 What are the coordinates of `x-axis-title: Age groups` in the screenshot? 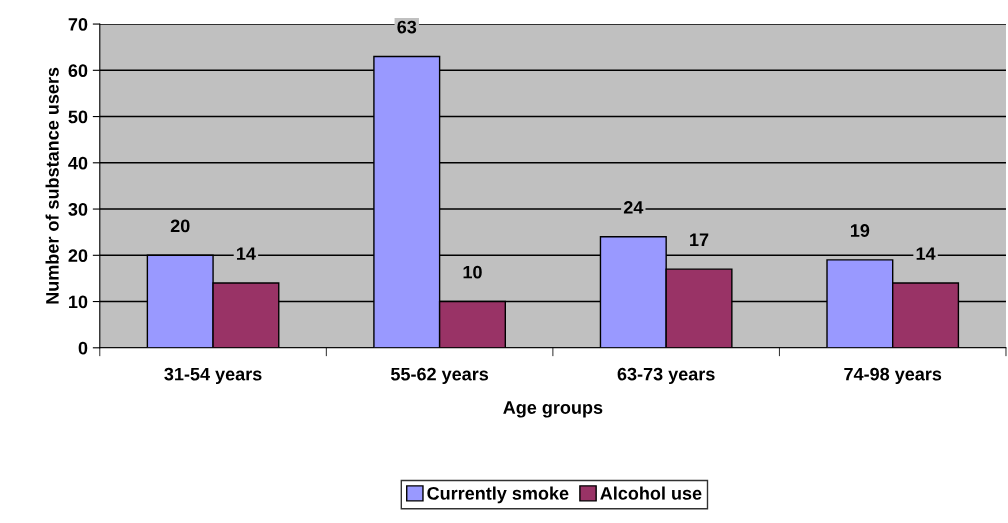 It's located at (553, 409).